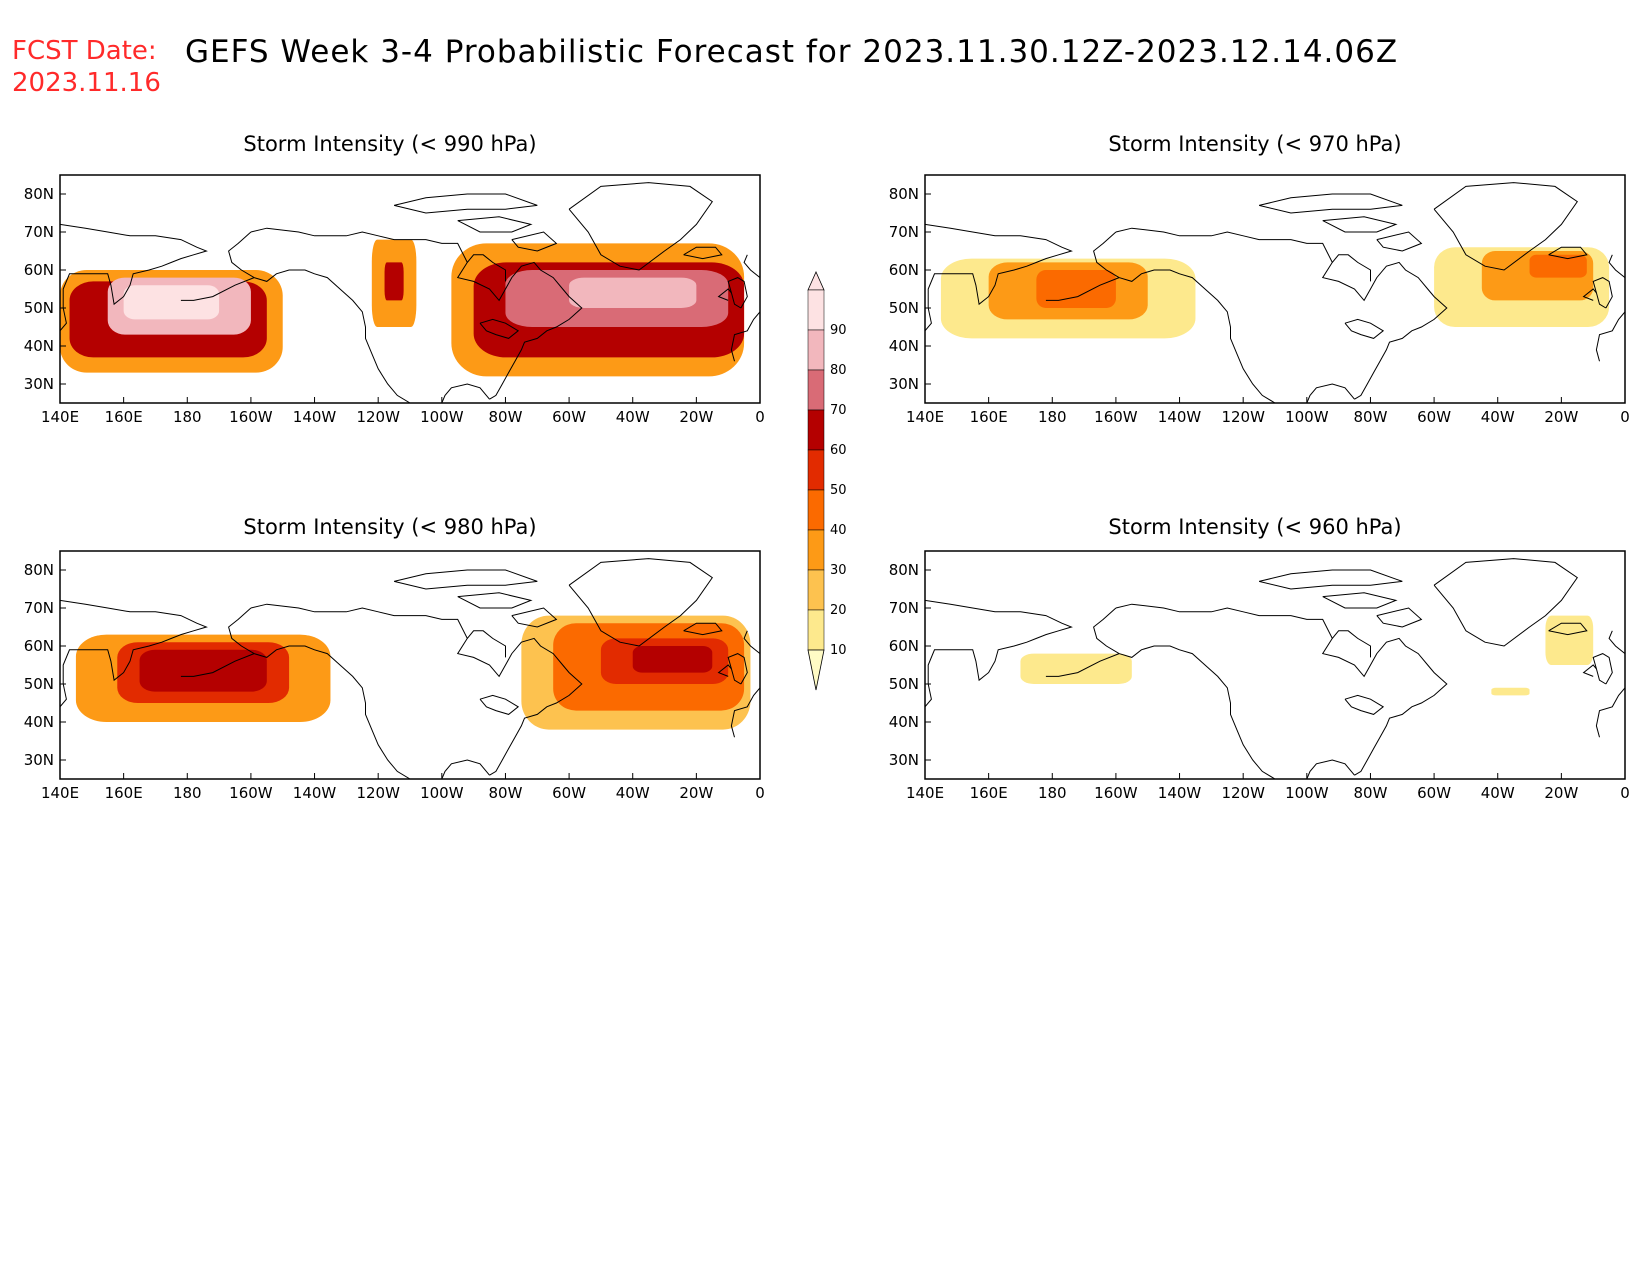 This screenshot has height=1275, width=1650. What do you see at coordinates (816, 281) in the screenshot?
I see `colorbar-top-cap` at bounding box center [816, 281].